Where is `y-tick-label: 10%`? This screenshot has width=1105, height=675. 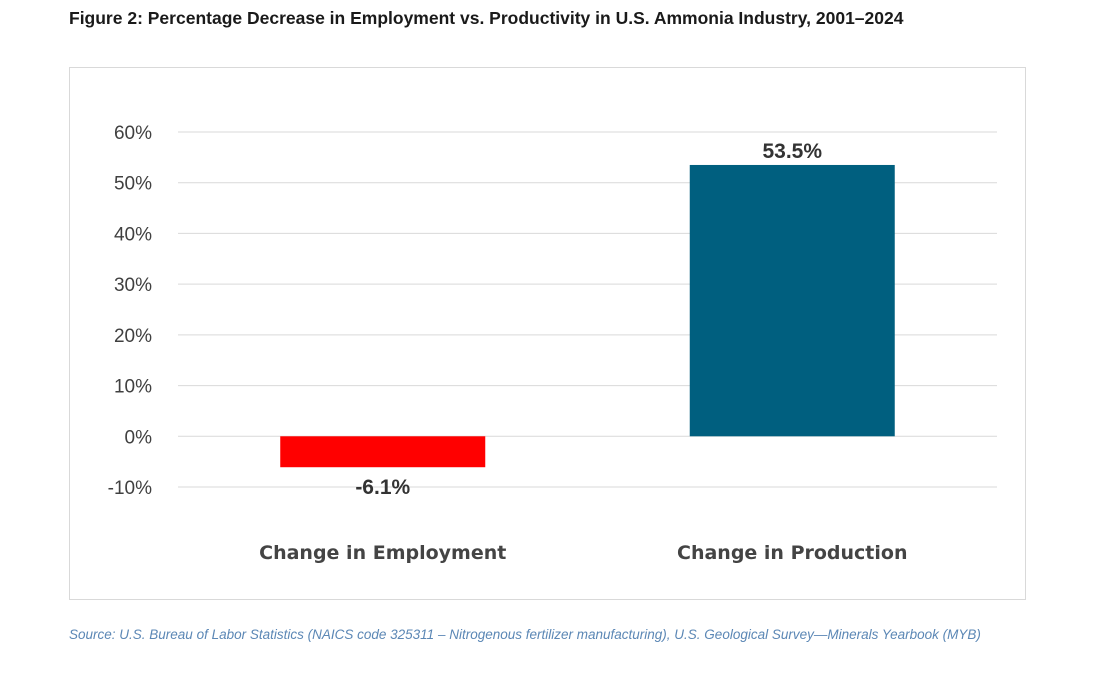
y-tick-label: 10% is located at coordinates (133, 387).